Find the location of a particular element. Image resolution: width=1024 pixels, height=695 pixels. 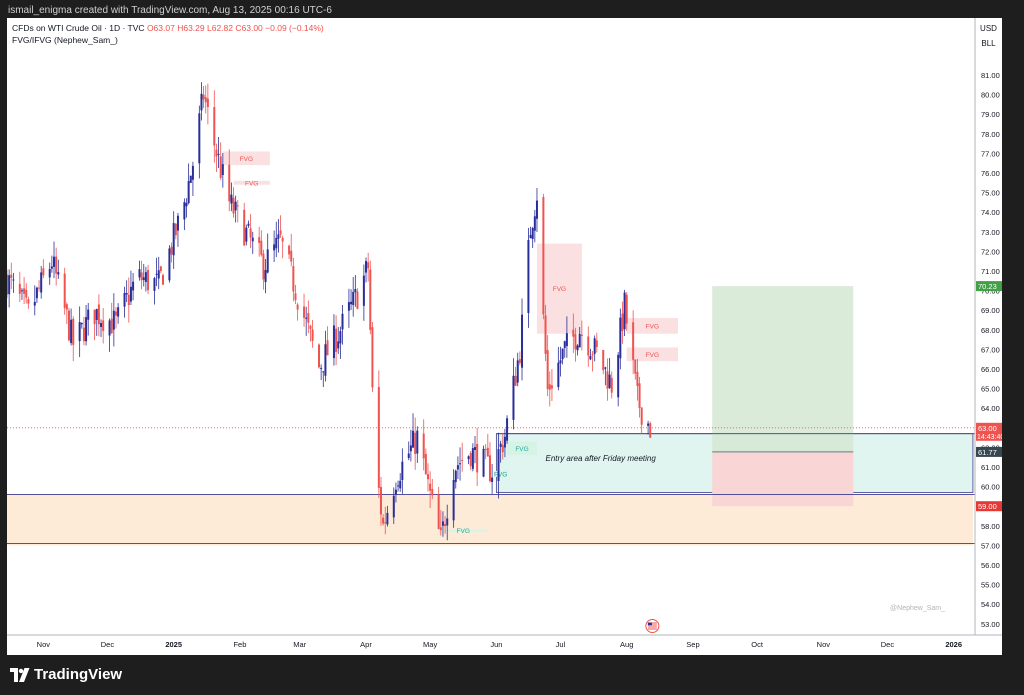

symbol-info: CFDs on WTI Crude Oil · 1D · TVC is located at coordinates (78, 28).